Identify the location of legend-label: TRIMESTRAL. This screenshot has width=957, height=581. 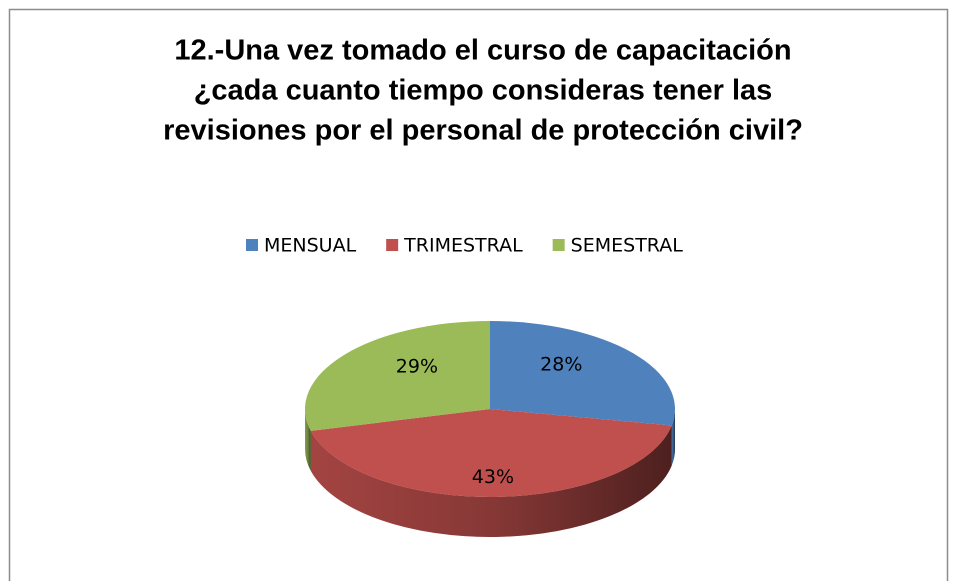
(463, 246).